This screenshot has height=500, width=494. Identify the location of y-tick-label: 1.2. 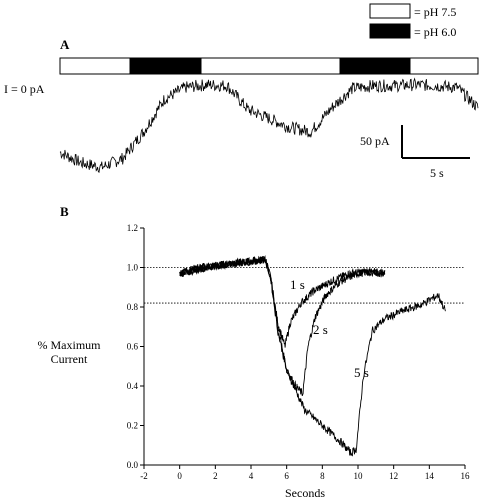
(132, 228).